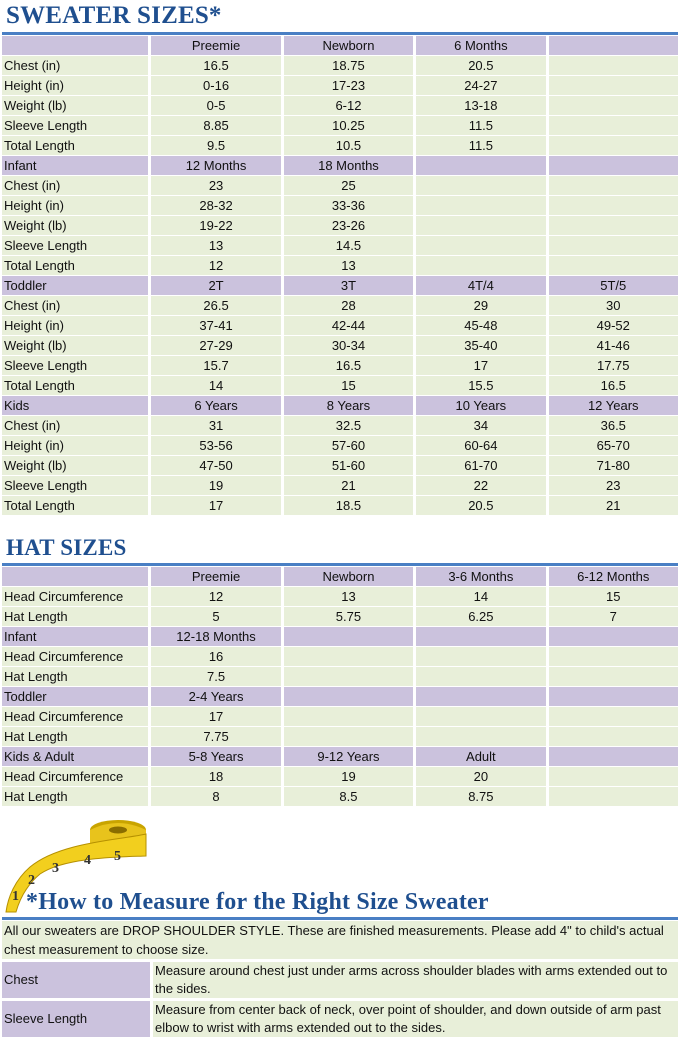 Image resolution: width=680 pixels, height=1037 pixels. Describe the element at coordinates (75, 776) in the screenshot. I see `row-label: Head Circumference` at that location.